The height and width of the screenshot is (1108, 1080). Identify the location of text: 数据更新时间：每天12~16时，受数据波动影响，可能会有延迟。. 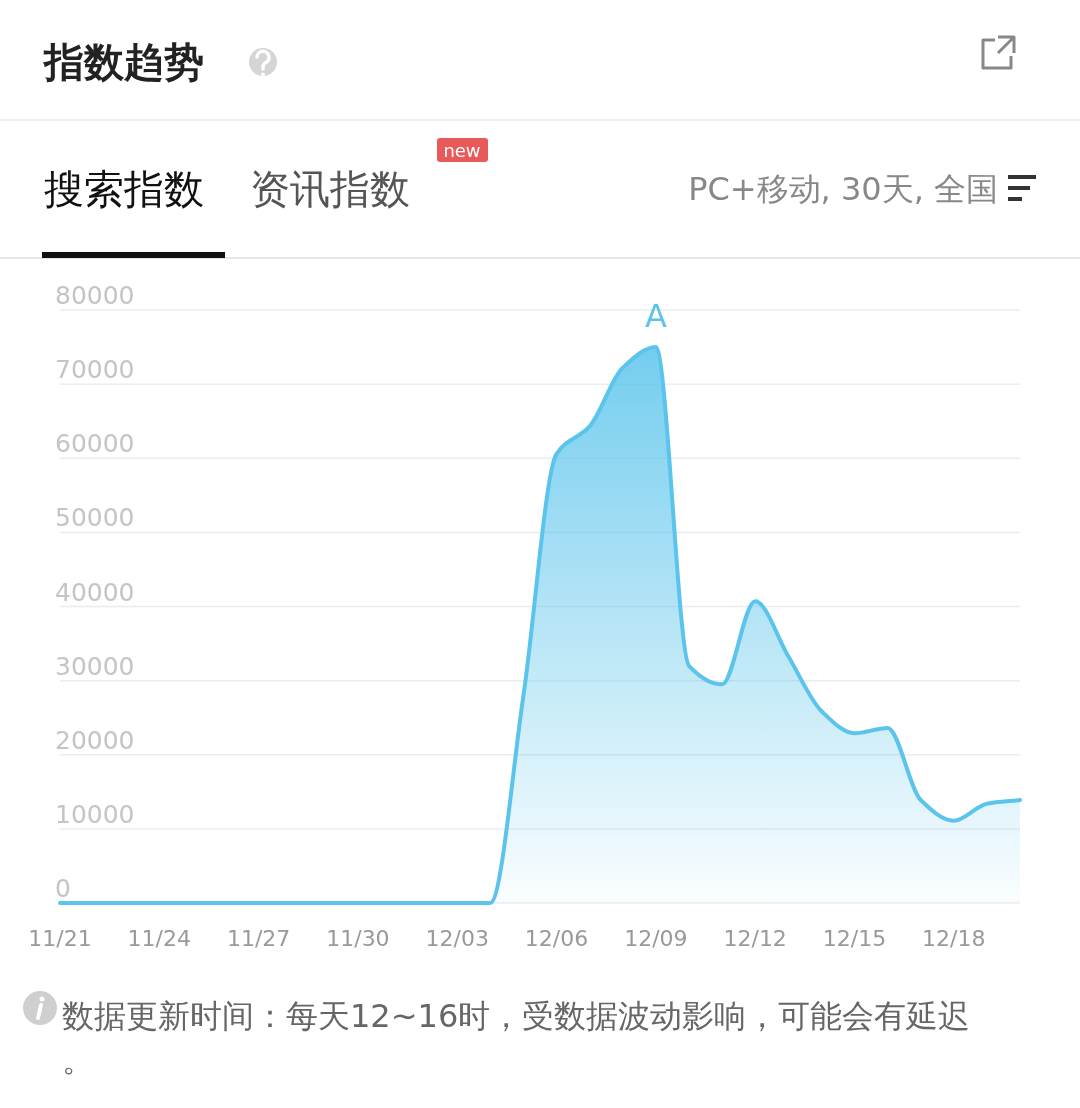
(516, 1038).